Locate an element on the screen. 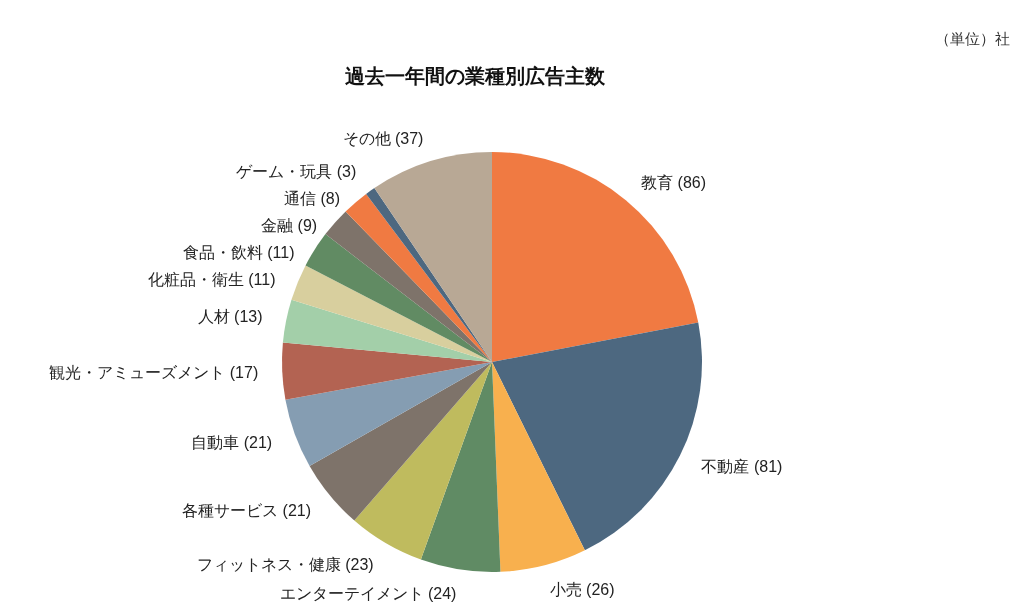 This screenshot has height=615, width=1024. annotation: （単位）社 is located at coordinates (972, 38).